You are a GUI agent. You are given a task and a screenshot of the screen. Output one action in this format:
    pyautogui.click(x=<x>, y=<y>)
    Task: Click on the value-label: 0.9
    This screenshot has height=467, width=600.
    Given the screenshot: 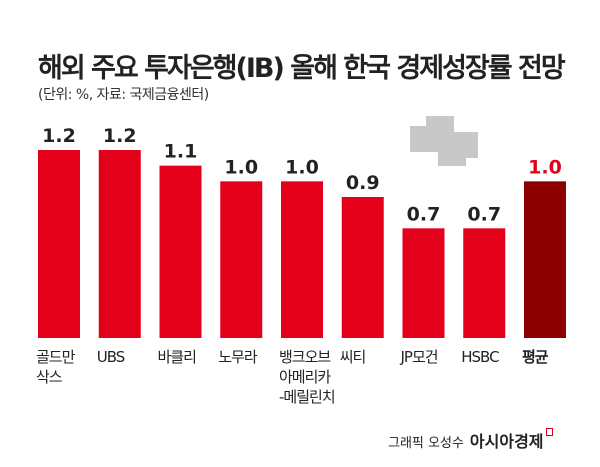 What is the action you would take?
    pyautogui.click(x=363, y=183)
    